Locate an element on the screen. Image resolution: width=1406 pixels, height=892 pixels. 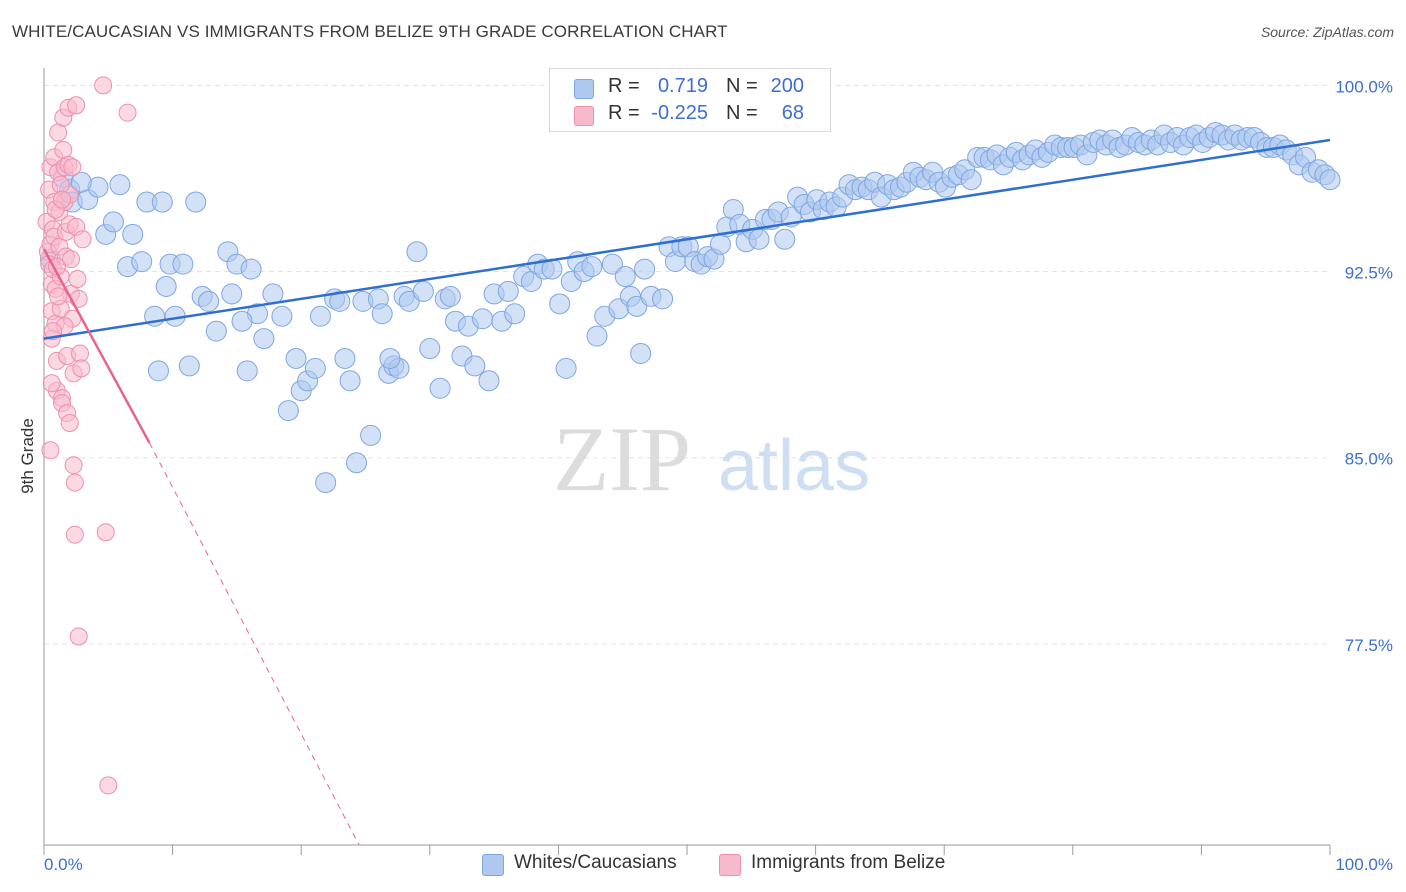
y-tick-label: 100.0% is located at coordinates (1364, 86).